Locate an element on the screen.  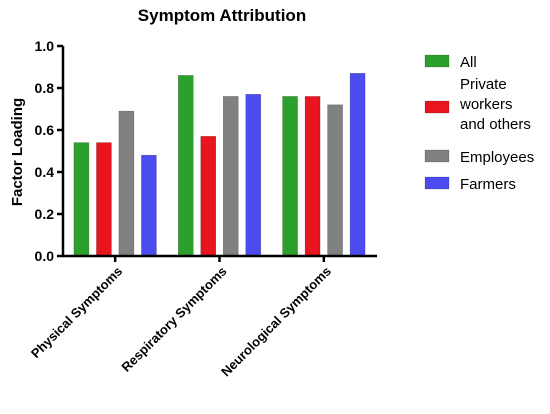
y-tick-label: 0.2 is located at coordinates (45, 214).